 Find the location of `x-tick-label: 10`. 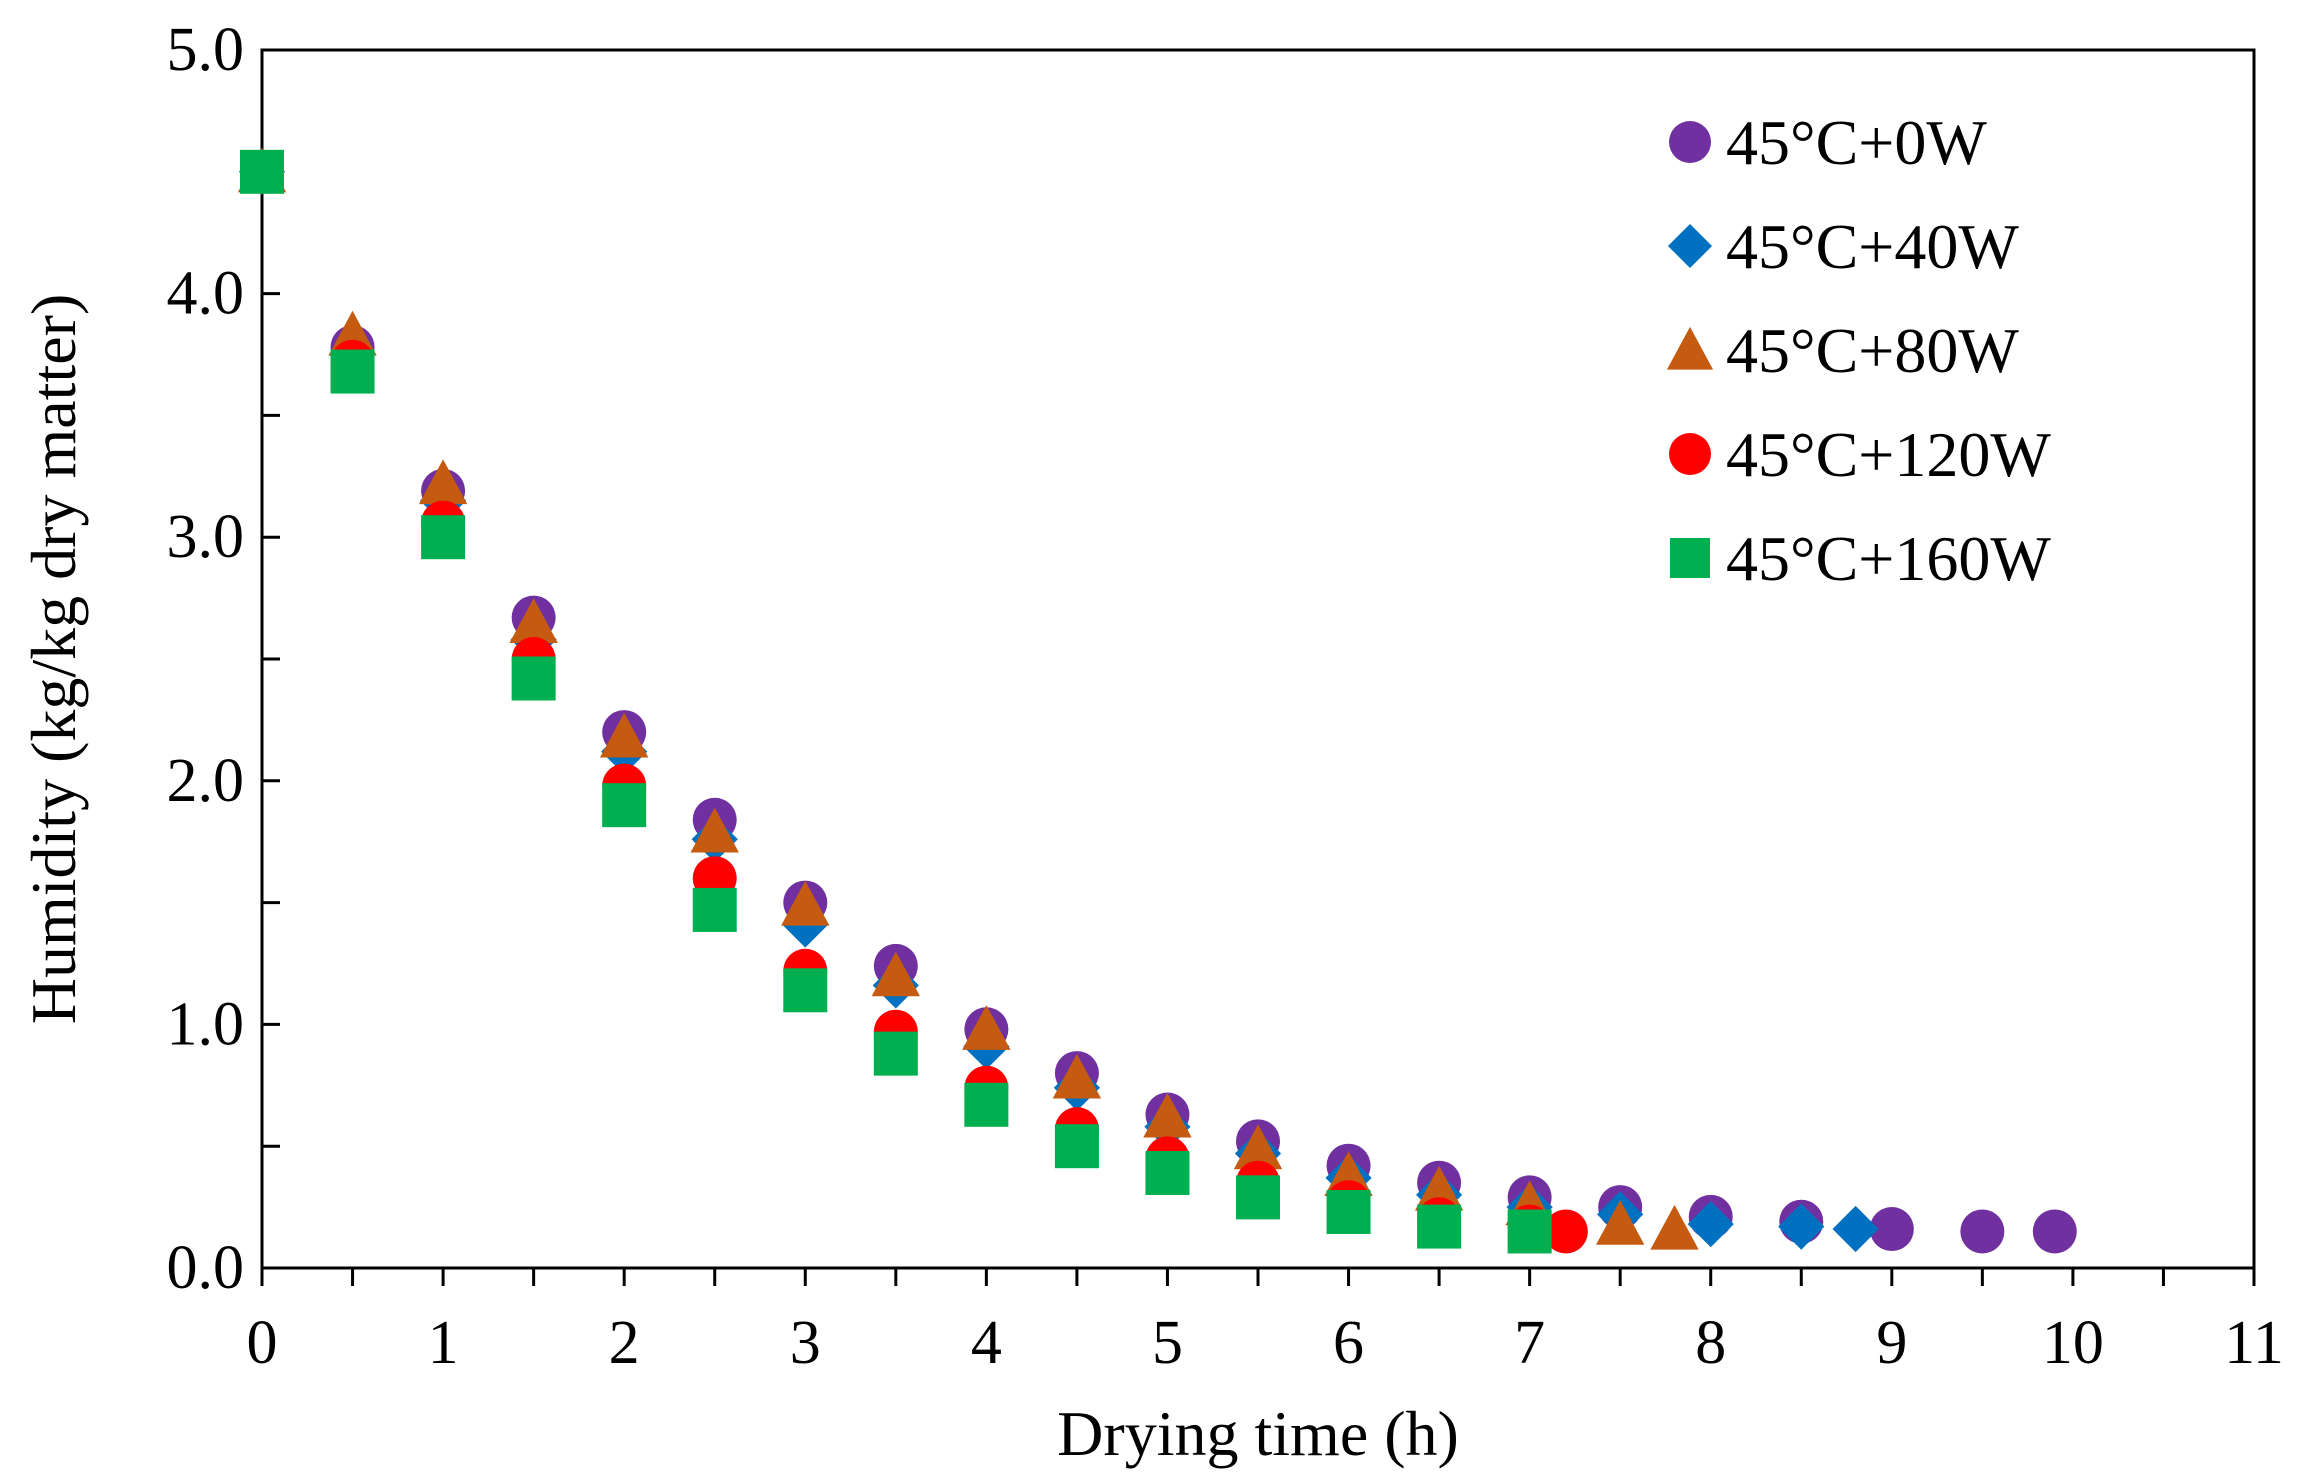

x-tick-label: 10 is located at coordinates (2073, 1343).